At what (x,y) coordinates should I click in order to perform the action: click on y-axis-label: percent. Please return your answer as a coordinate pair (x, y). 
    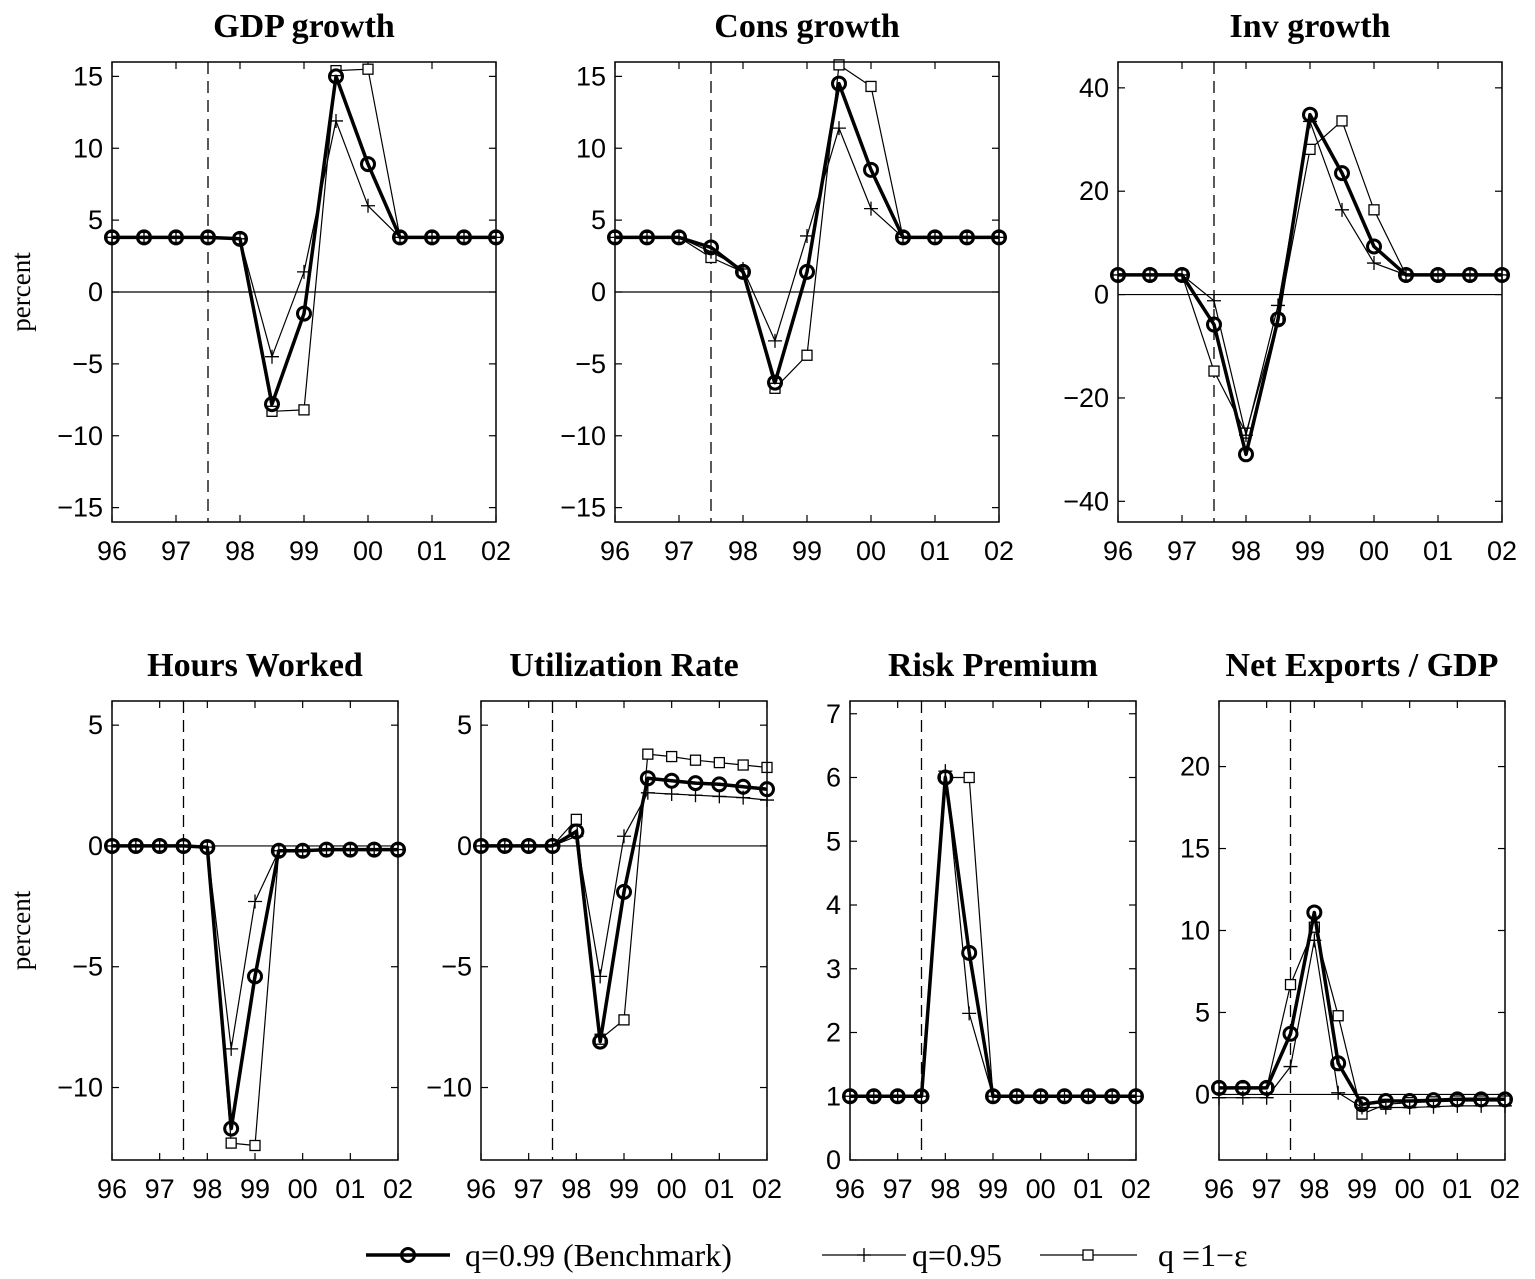
    Looking at the image, I should click on (21, 930).